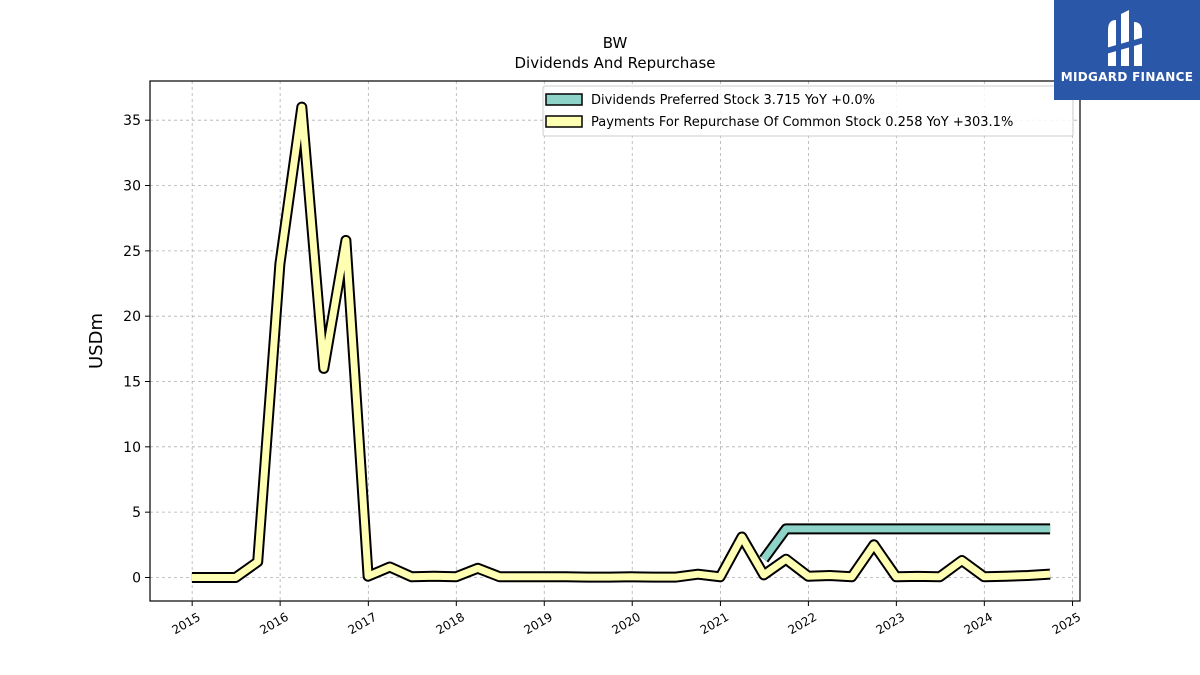  Describe the element at coordinates (185, 623) in the screenshot. I see `x-tick-label: 2015` at that location.